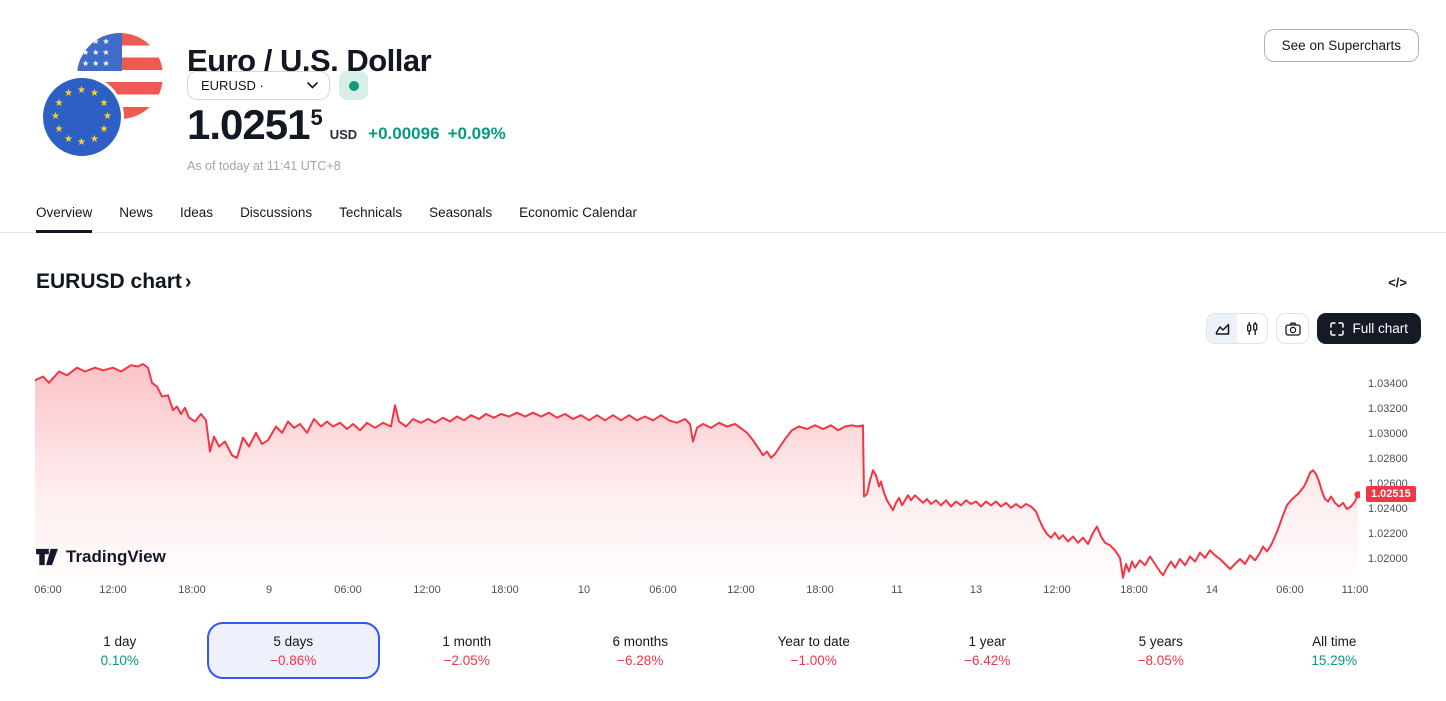 Image resolution: width=1446 pixels, height=701 pixels. What do you see at coordinates (1355, 590) in the screenshot?
I see `time-axis-label: 11:00` at bounding box center [1355, 590].